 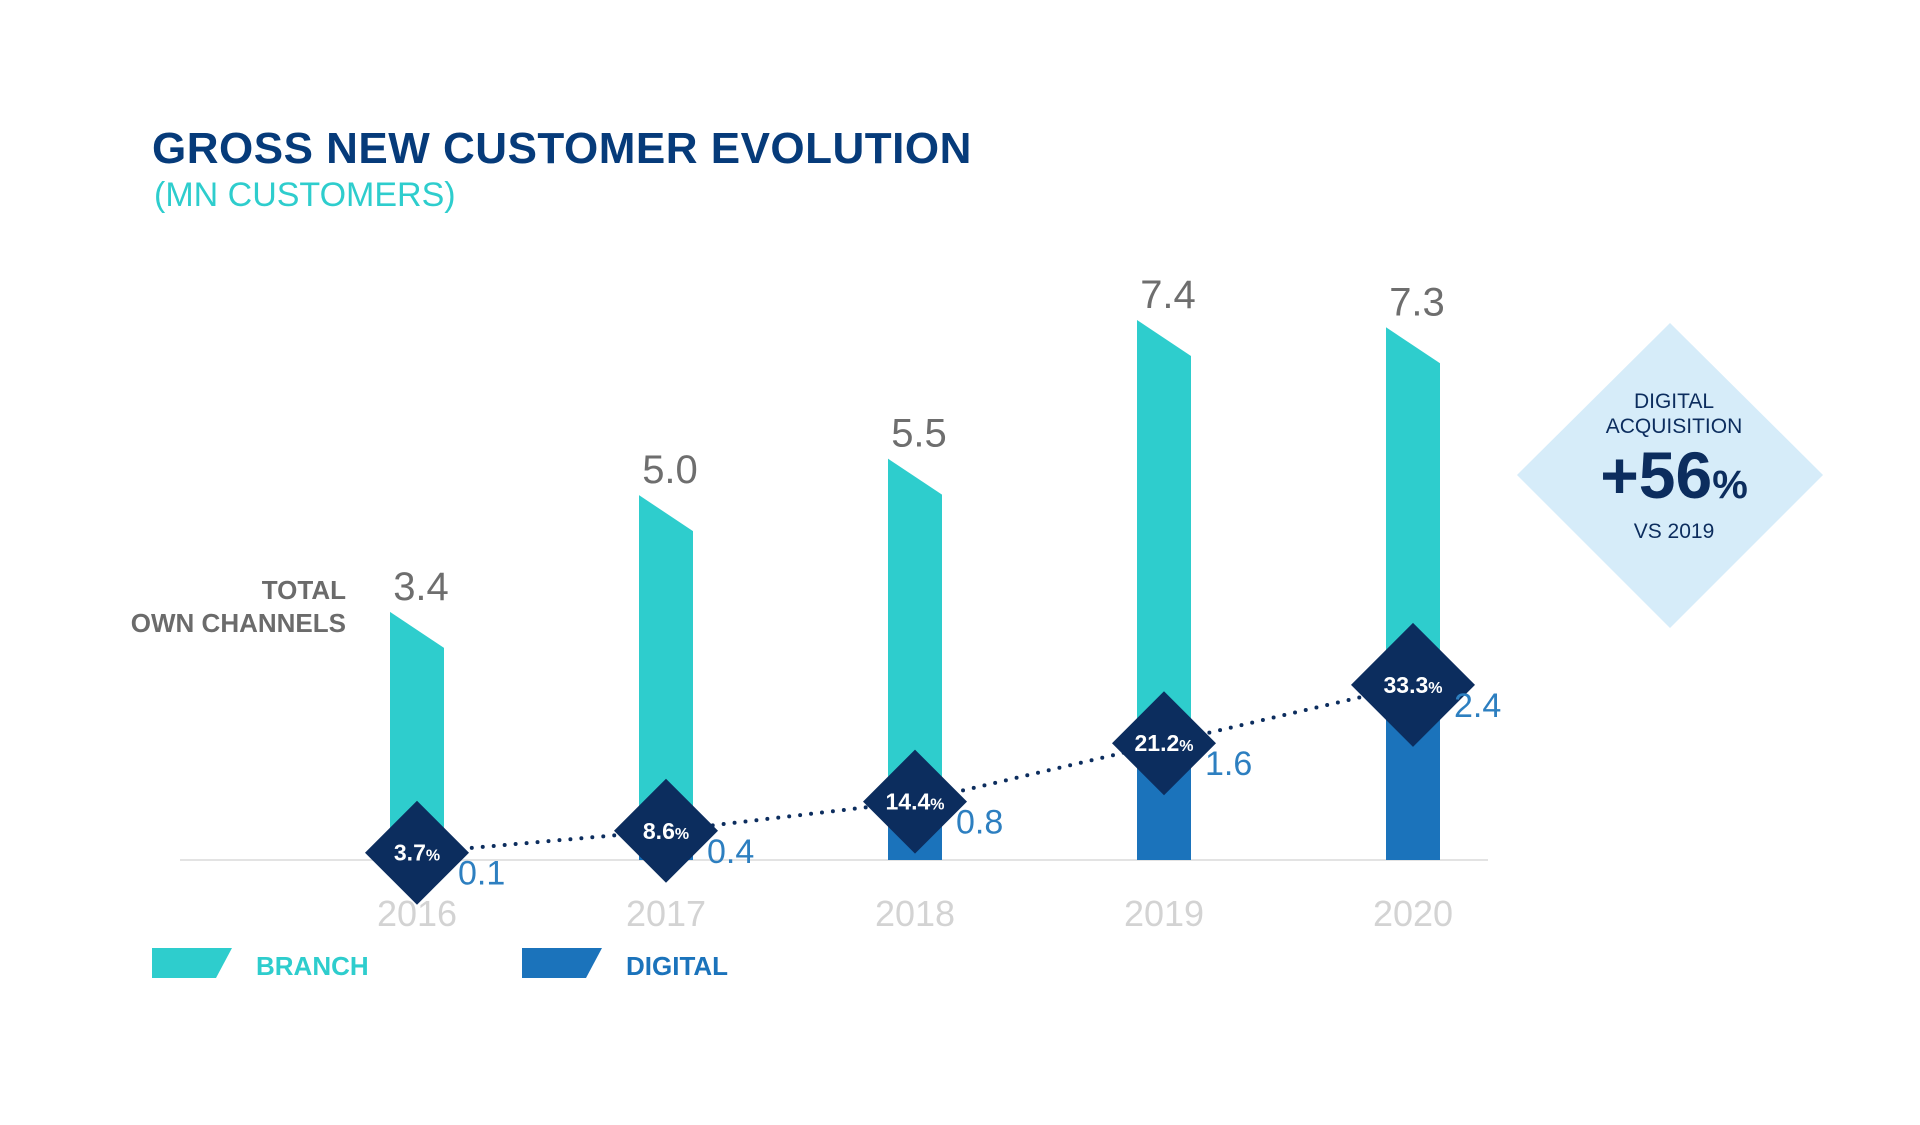 I want to click on digital-value-label-2019: 1.6, so click(x=1228, y=764).